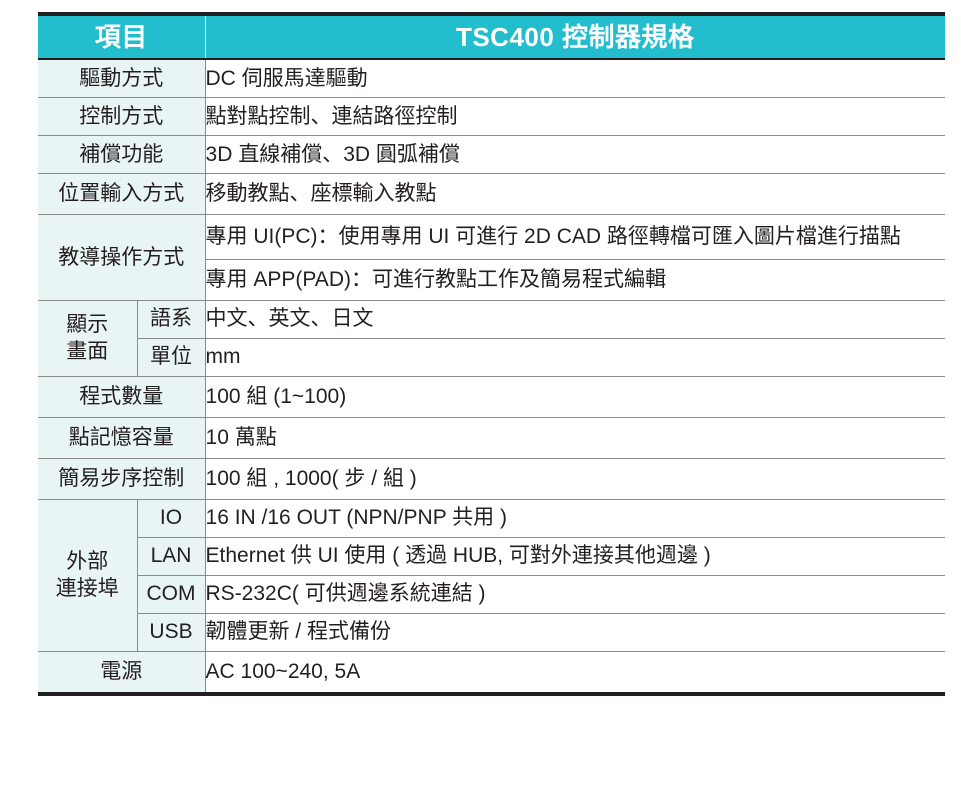  I want to click on external-ports-label-line-2: 連接埠, so click(87, 589).